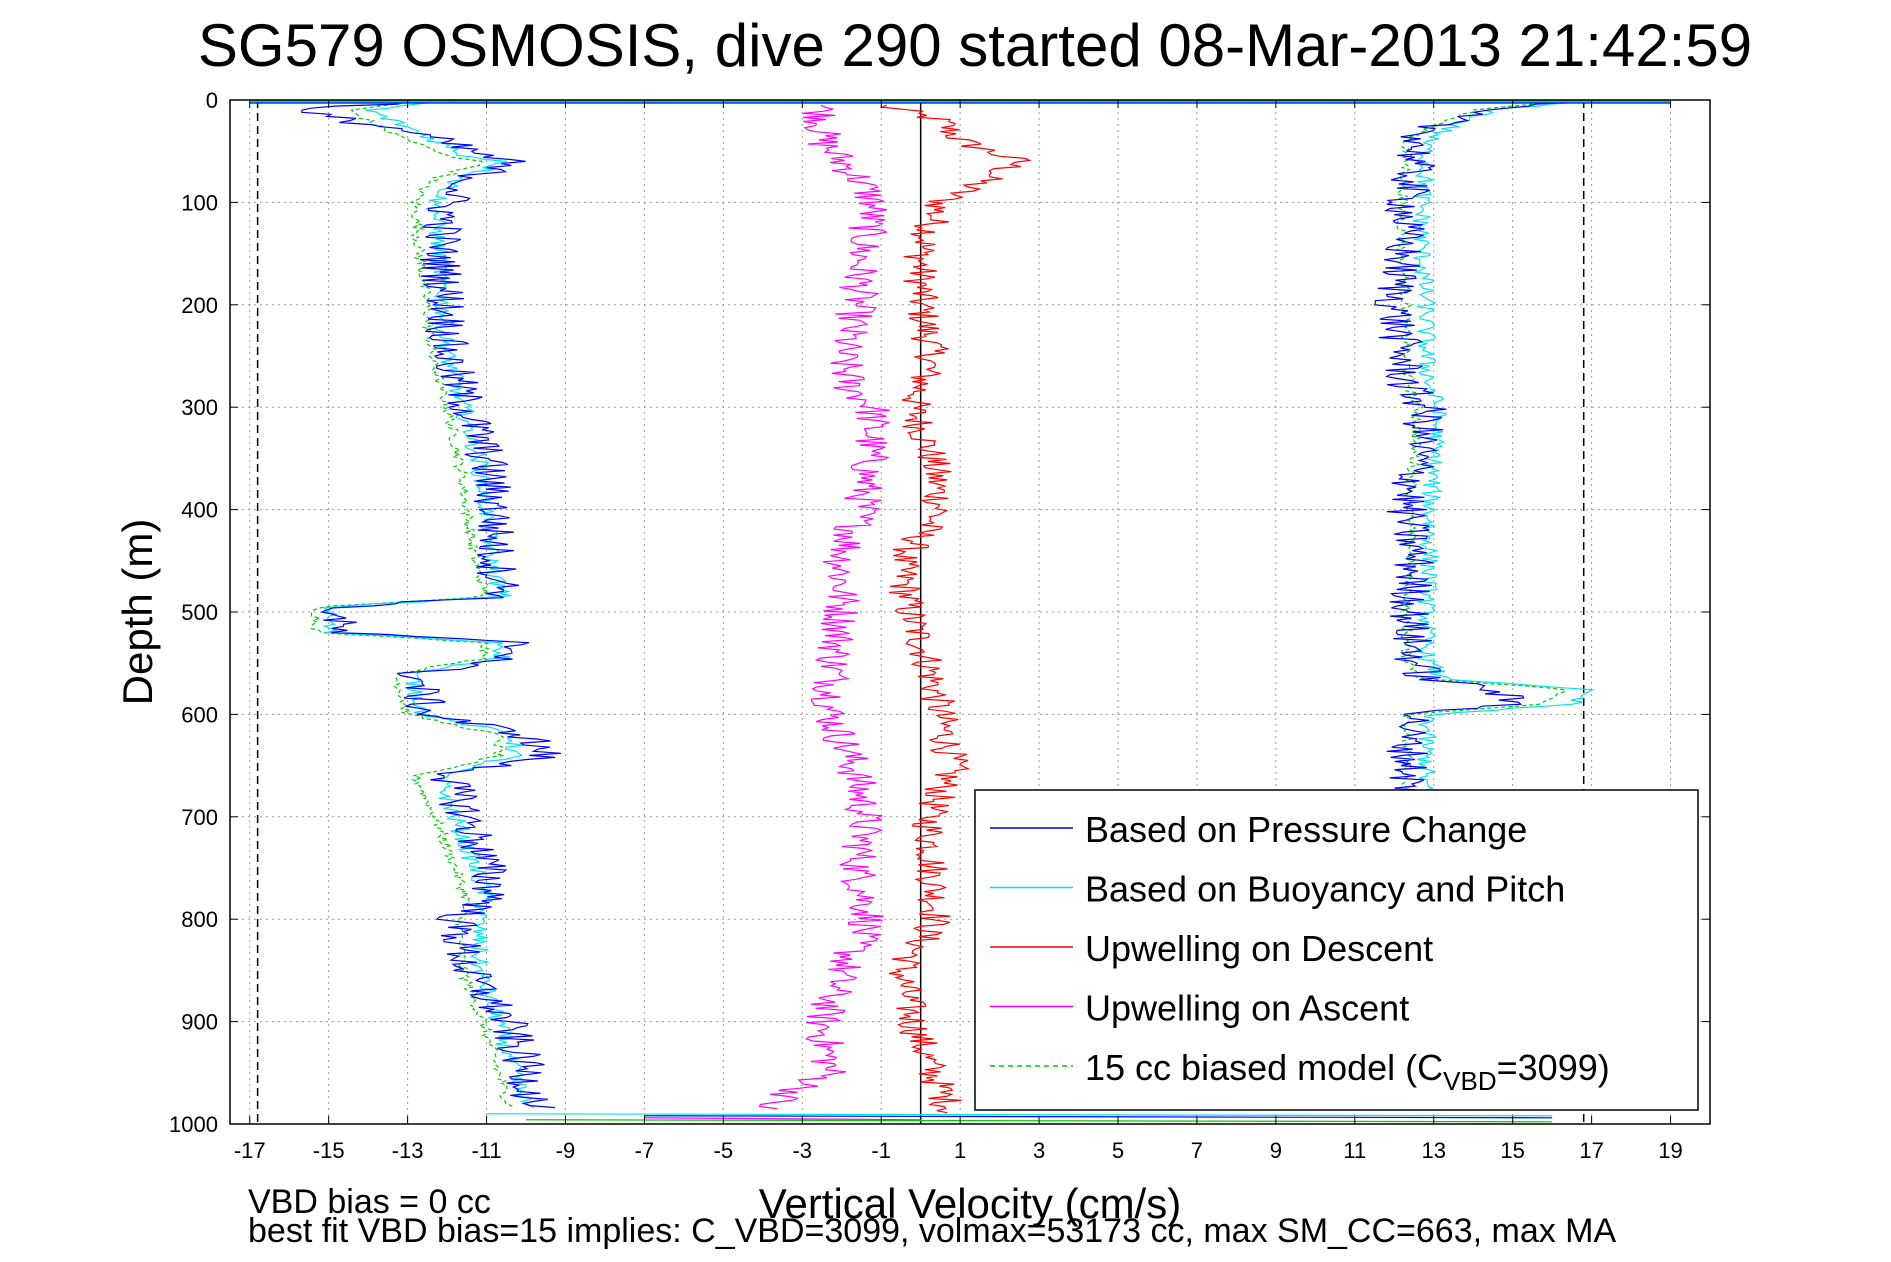 The height and width of the screenshot is (1262, 1891). What do you see at coordinates (1039, 1150) in the screenshot?
I see `x-tick-label: 3` at bounding box center [1039, 1150].